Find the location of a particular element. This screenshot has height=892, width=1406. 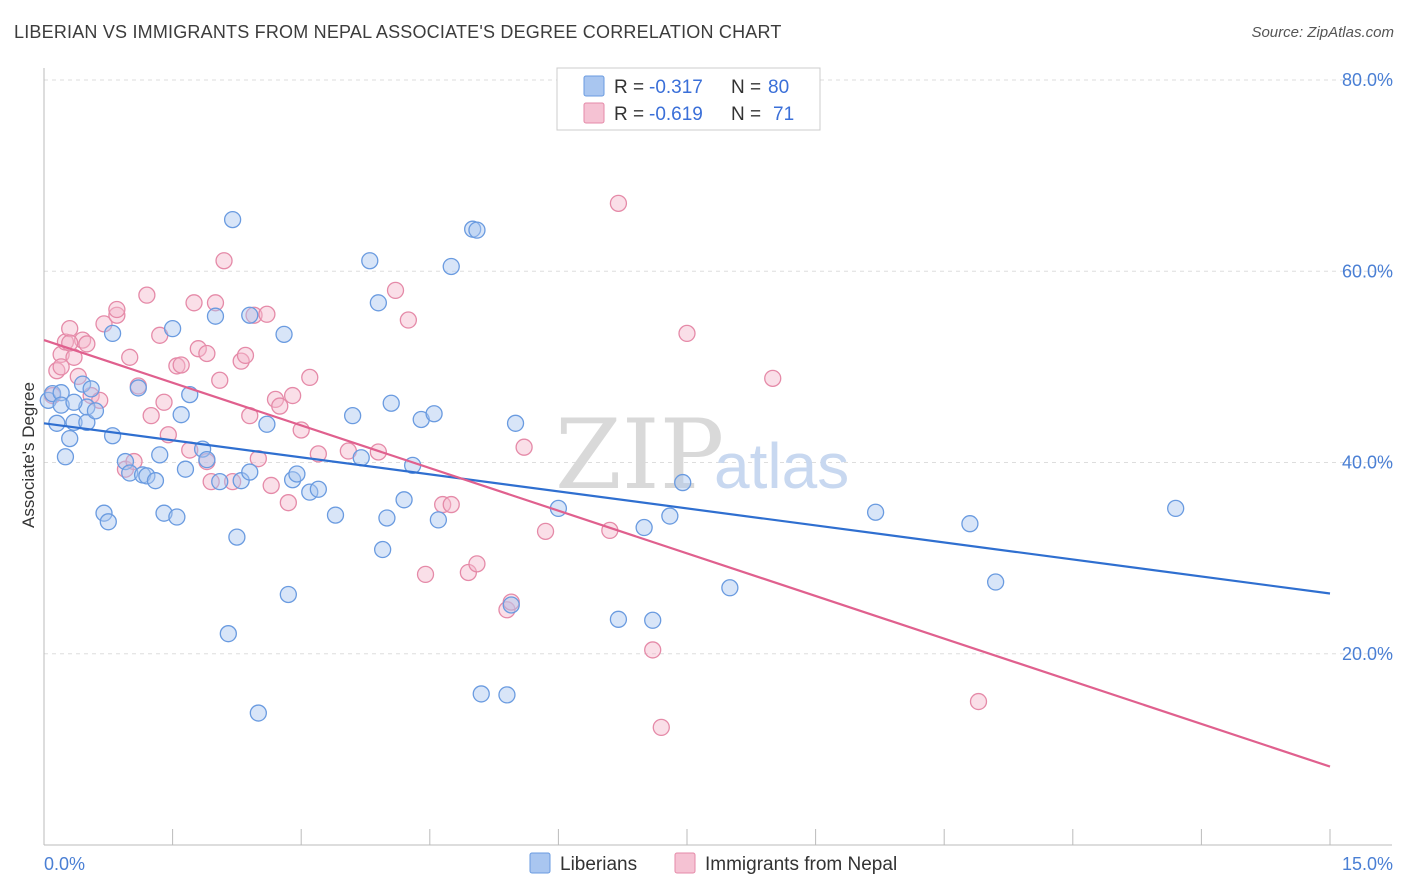

series-legend: Liberians Immigrants from Nepal is located at coordinates (713, 863).